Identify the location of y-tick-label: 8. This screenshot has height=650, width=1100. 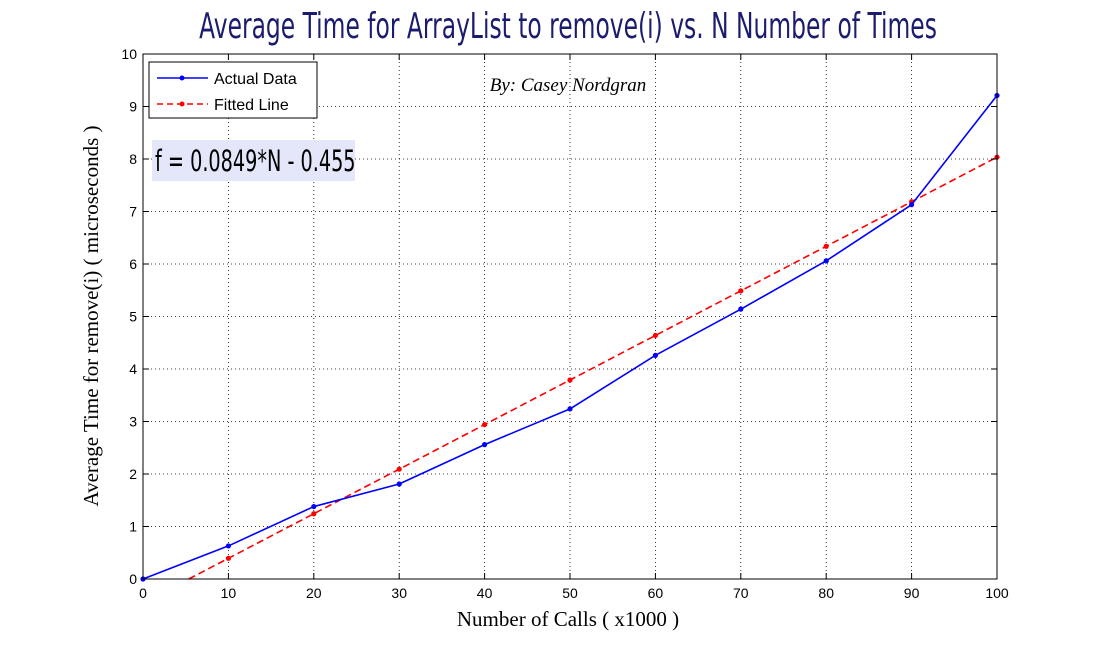
(133, 159).